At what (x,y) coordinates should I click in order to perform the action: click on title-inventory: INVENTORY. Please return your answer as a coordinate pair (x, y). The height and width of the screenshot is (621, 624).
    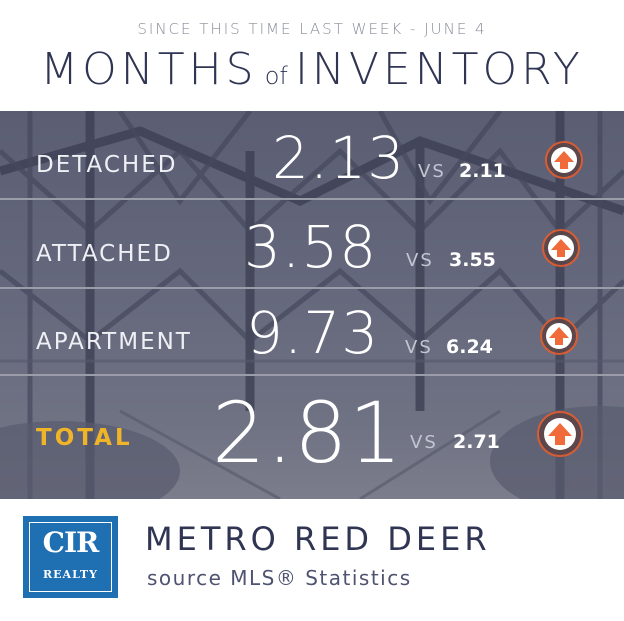
    Looking at the image, I should click on (439, 69).